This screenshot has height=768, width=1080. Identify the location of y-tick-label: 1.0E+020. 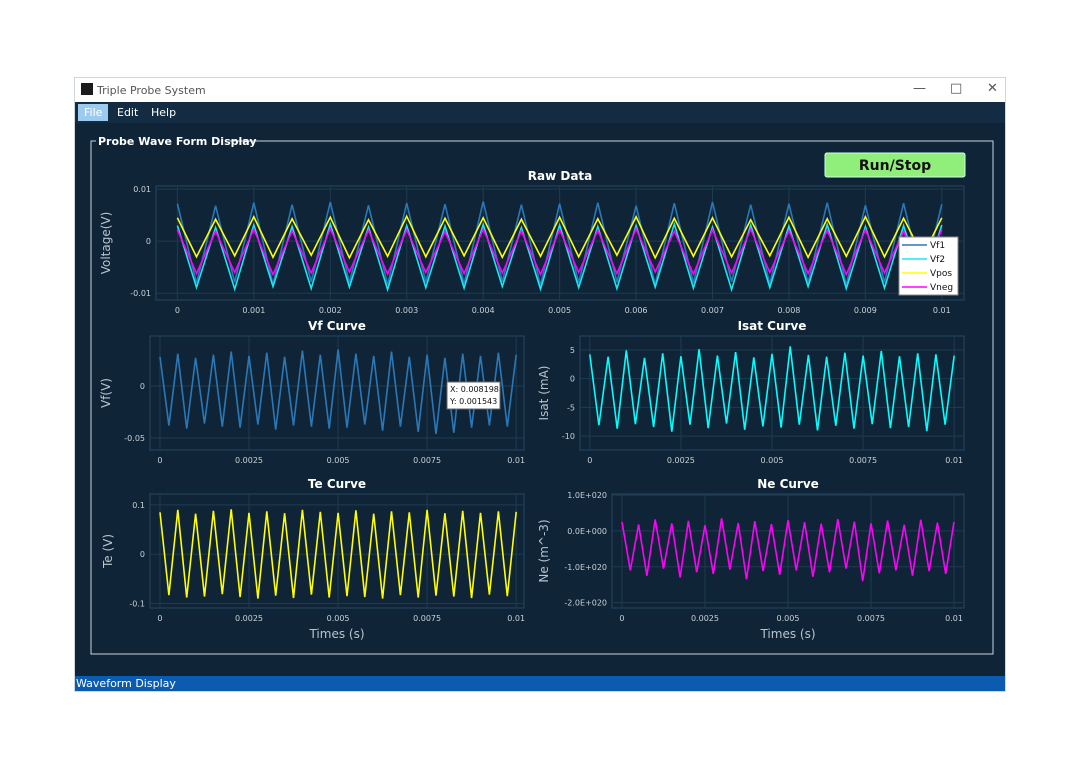
(587, 495).